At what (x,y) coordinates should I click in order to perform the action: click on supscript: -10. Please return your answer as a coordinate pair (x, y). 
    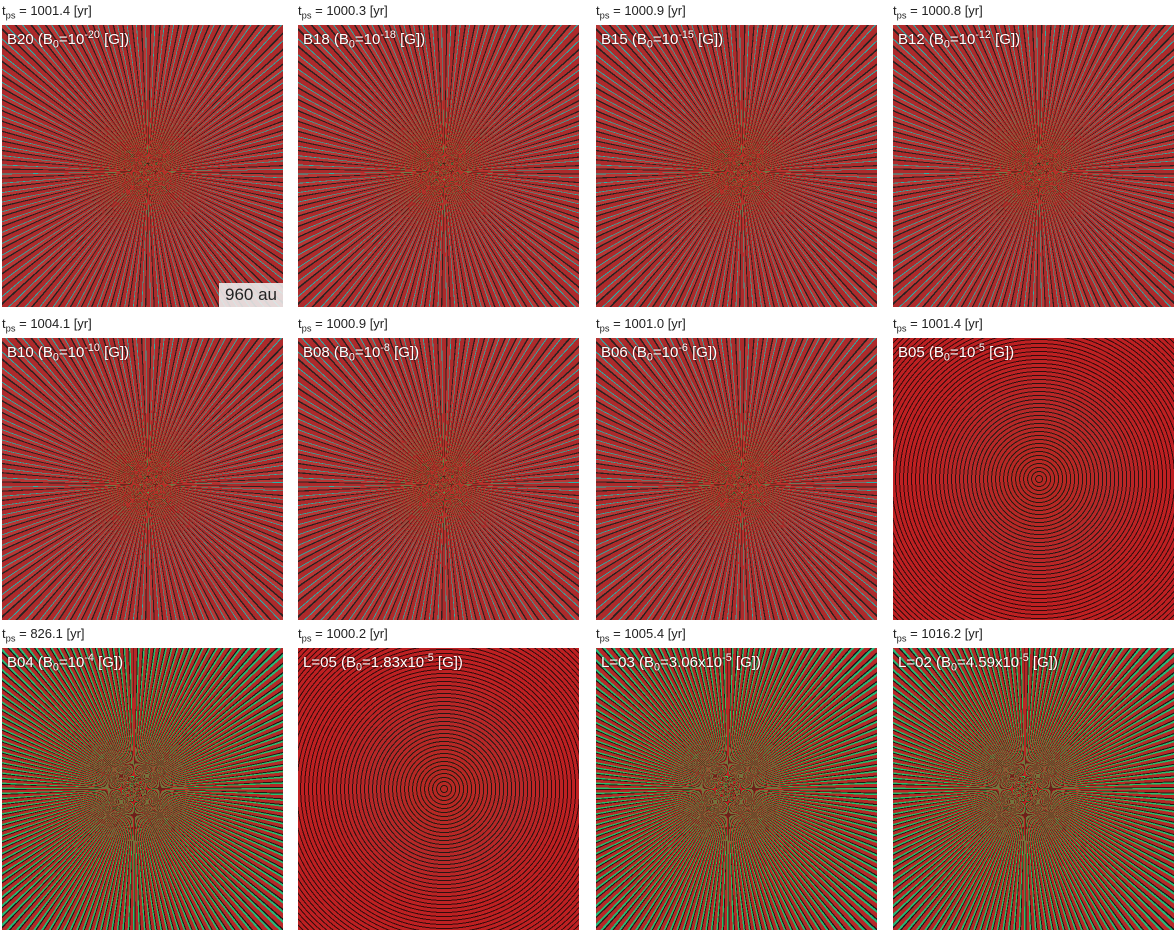
    Looking at the image, I should click on (92, 348).